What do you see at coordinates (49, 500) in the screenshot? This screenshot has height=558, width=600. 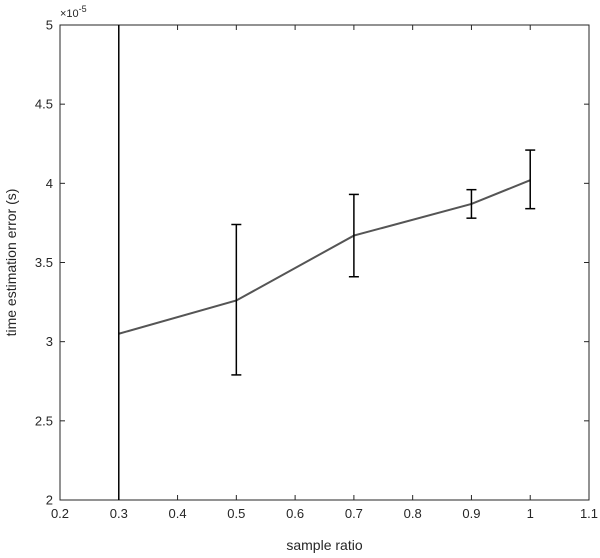 I see `y-tick-label: 2` at bounding box center [49, 500].